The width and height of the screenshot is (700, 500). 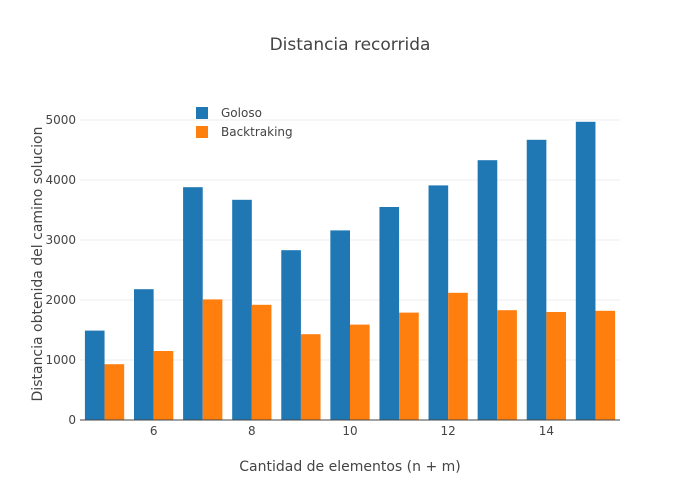 I want to click on legend: Goloso Backtraking, so click(x=244, y=122).